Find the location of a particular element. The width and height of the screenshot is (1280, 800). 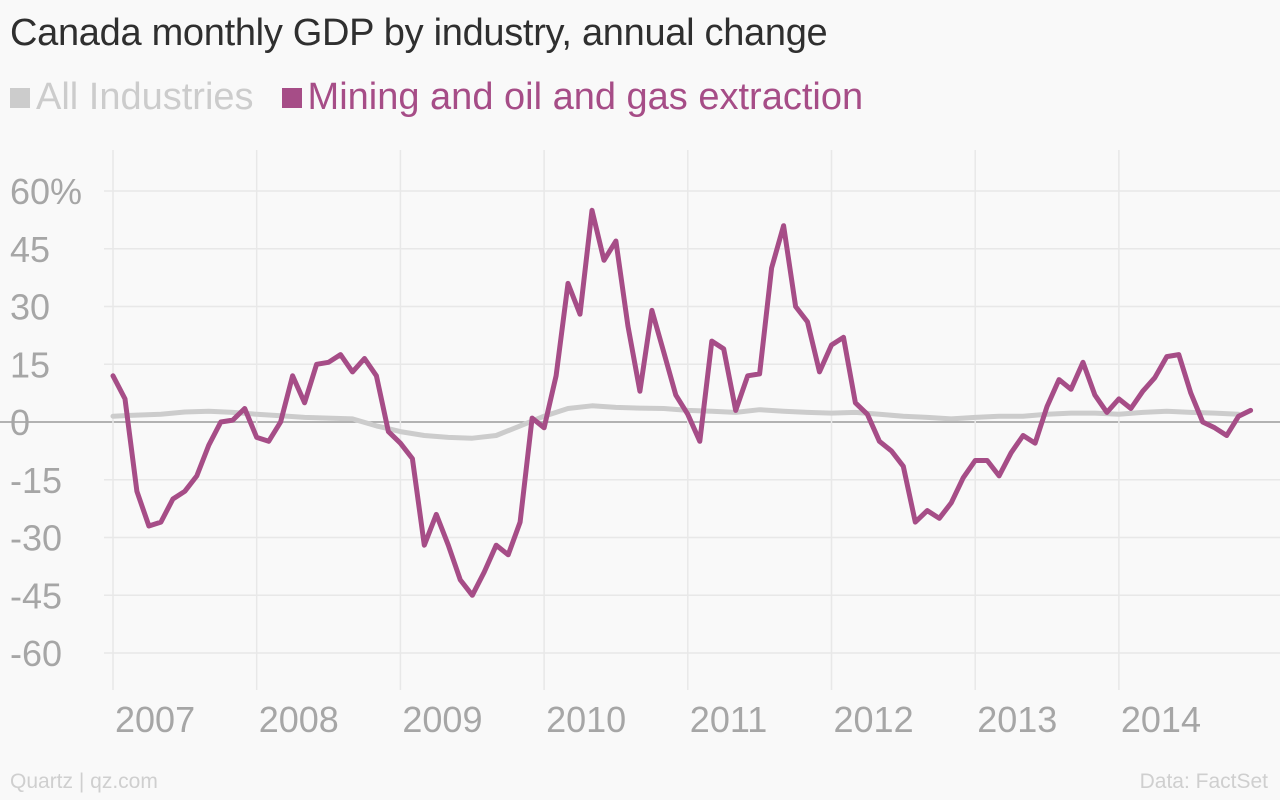

source-credit: Quartz | qz.com is located at coordinates (84, 781).